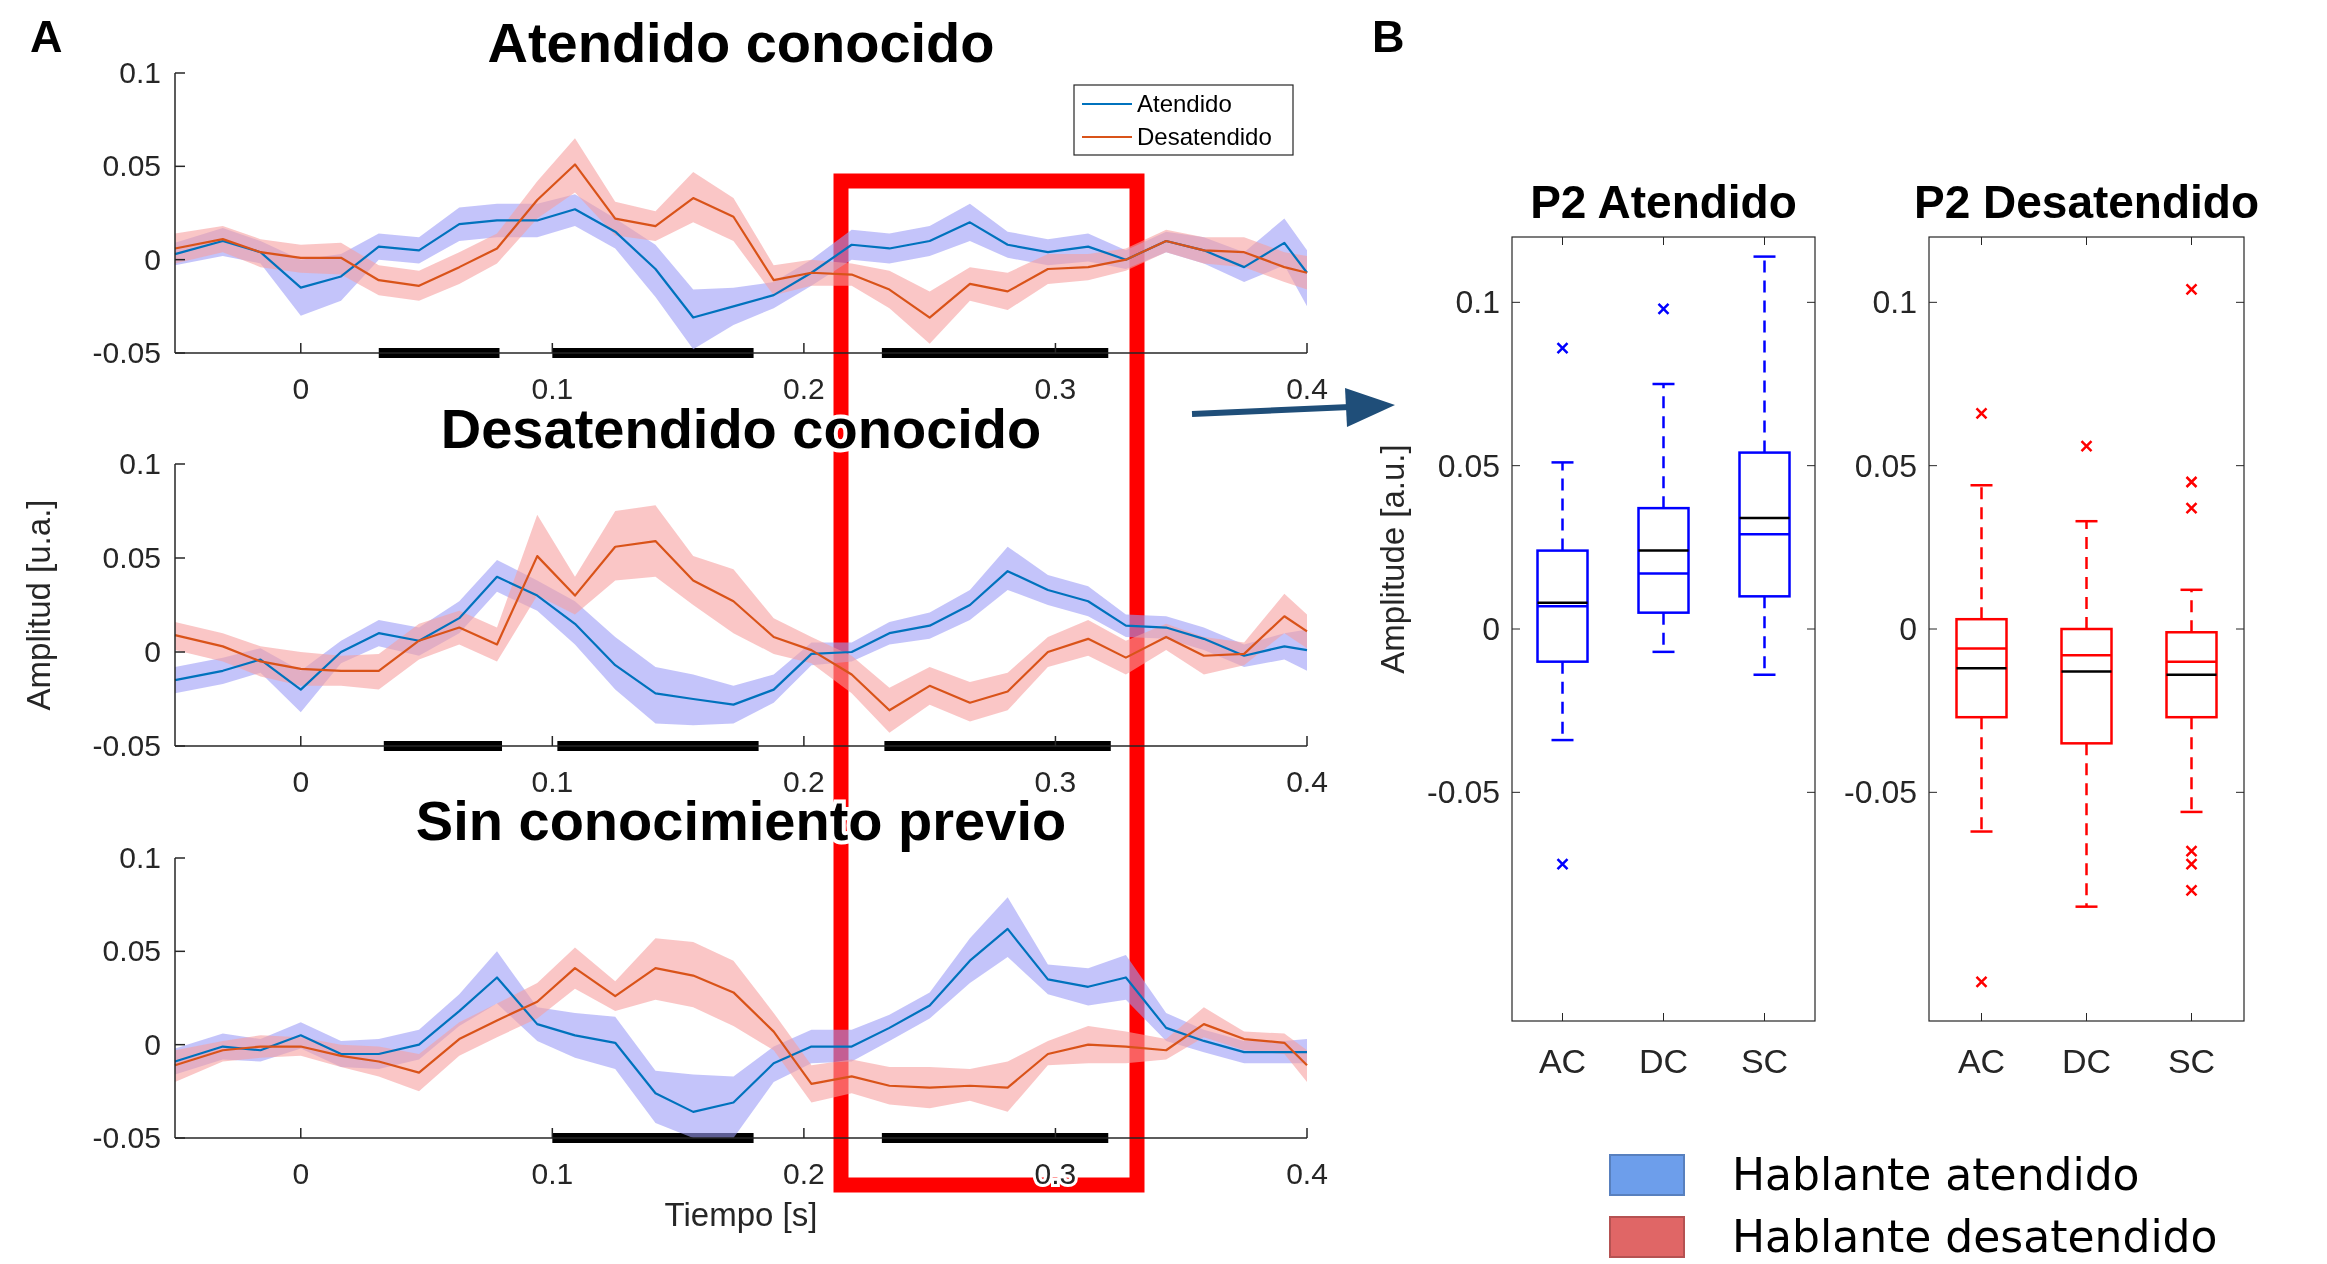 The image size is (2327, 1264). Describe the element at coordinates (38, 605) in the screenshot. I see `y-axis-title: Amplitud [u.a.]` at that location.